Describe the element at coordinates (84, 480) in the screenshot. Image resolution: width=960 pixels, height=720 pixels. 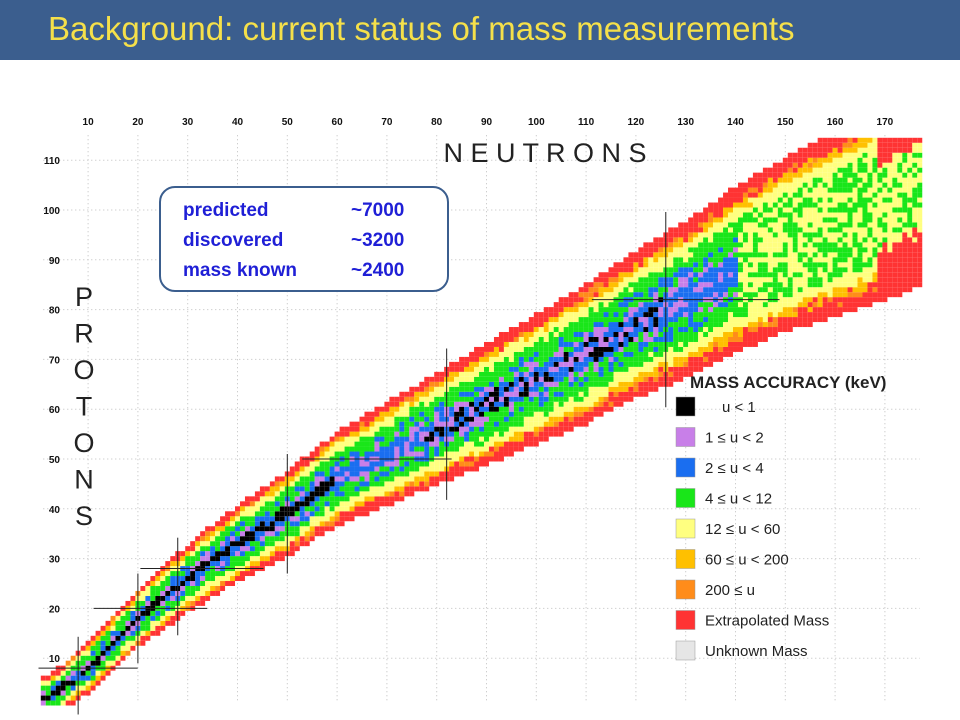
I see `y-axis-title-letter: N` at that location.